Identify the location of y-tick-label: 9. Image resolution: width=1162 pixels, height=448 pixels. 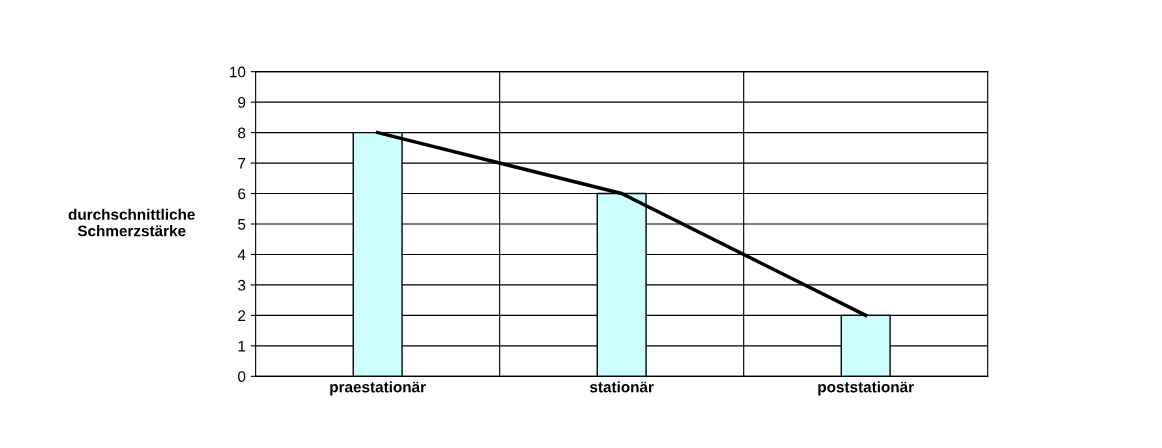
(242, 102).